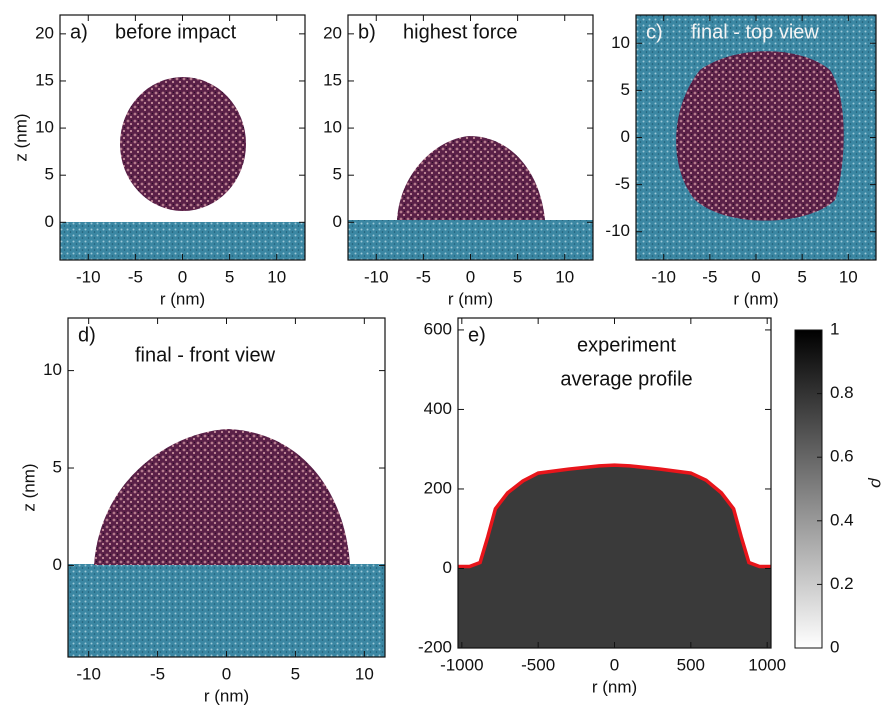  What do you see at coordinates (877, 482) in the screenshot?
I see `colorbar-label: ρ` at bounding box center [877, 482].